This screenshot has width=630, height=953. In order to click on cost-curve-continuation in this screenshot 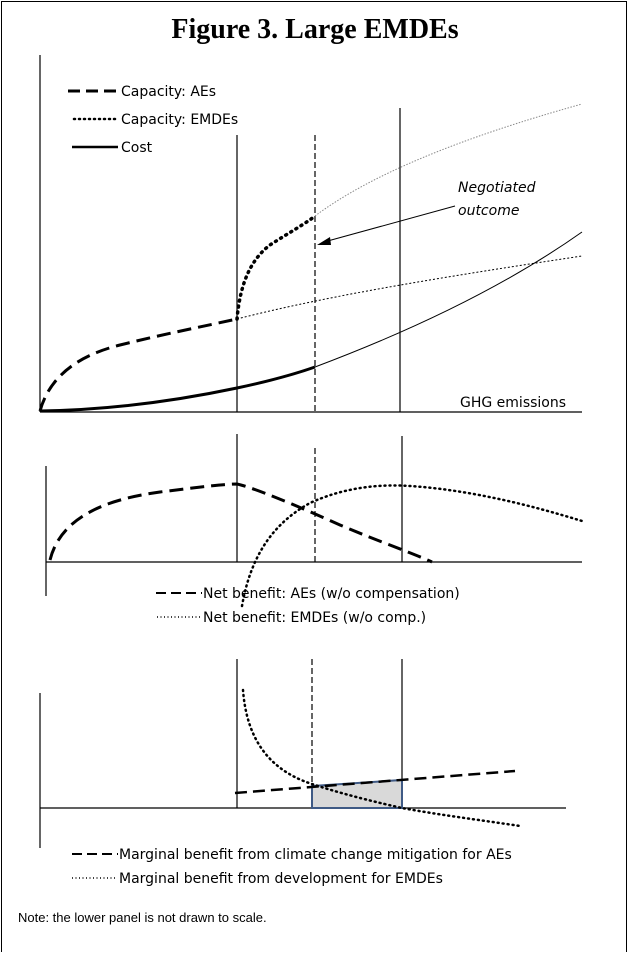, I will do `click(448, 299)`.